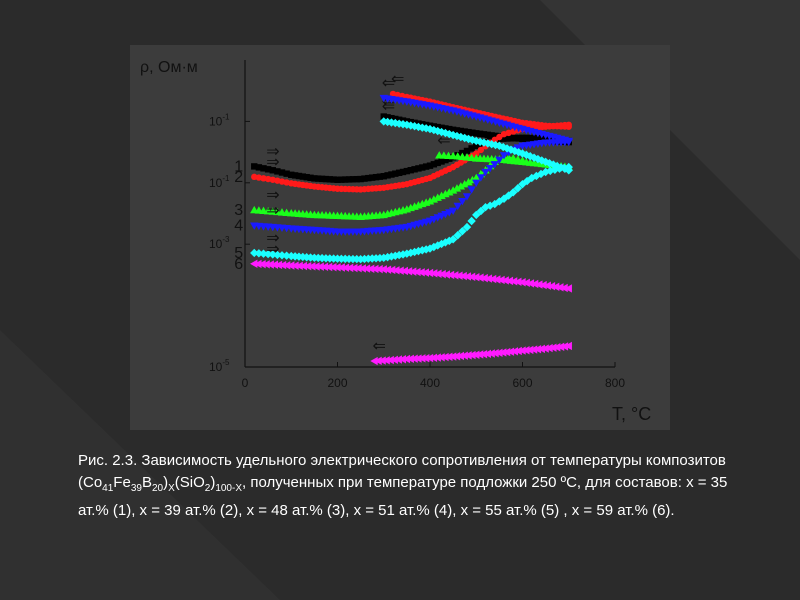 This screenshot has height=600, width=800. I want to click on y-tick-label: 10-5, so click(219, 366).